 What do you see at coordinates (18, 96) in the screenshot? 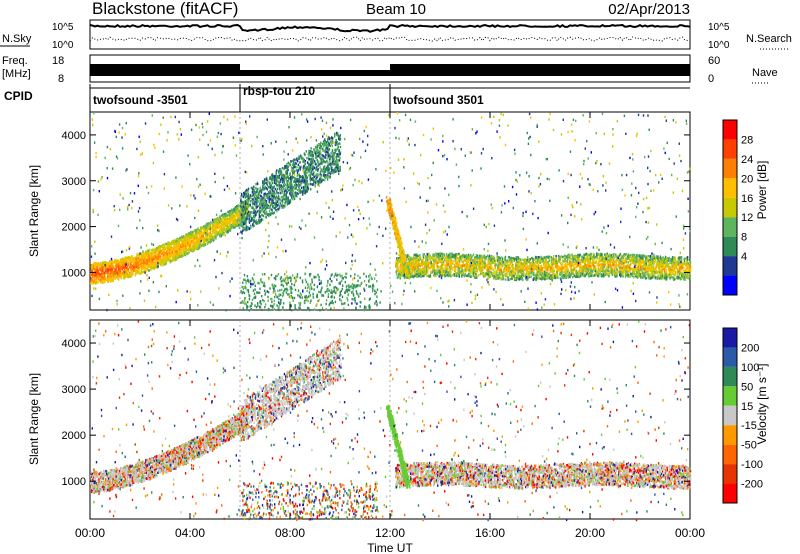
I see `cpid-label: CPID` at bounding box center [18, 96].